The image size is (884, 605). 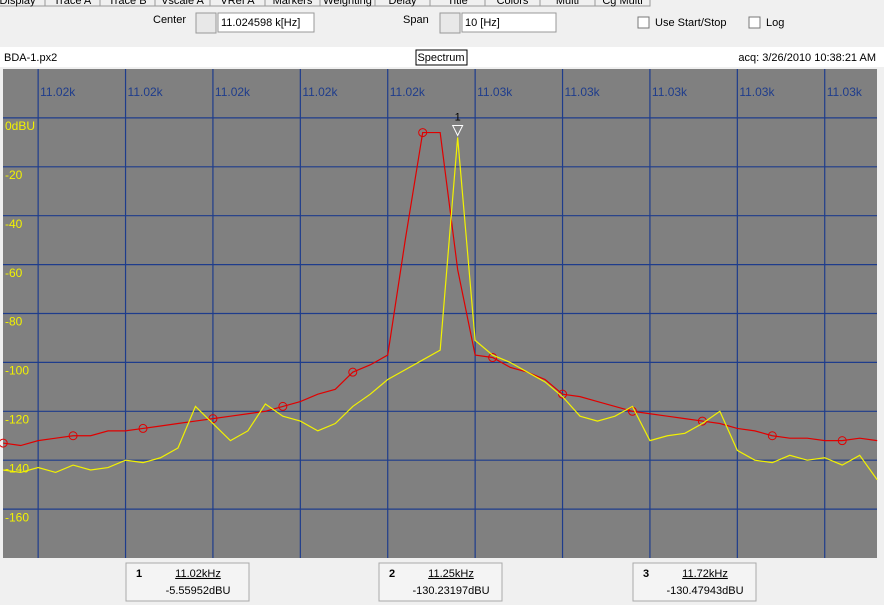 What do you see at coordinates (260, 23) in the screenshot?
I see `center-value: 11.024598 k[Hz]` at bounding box center [260, 23].